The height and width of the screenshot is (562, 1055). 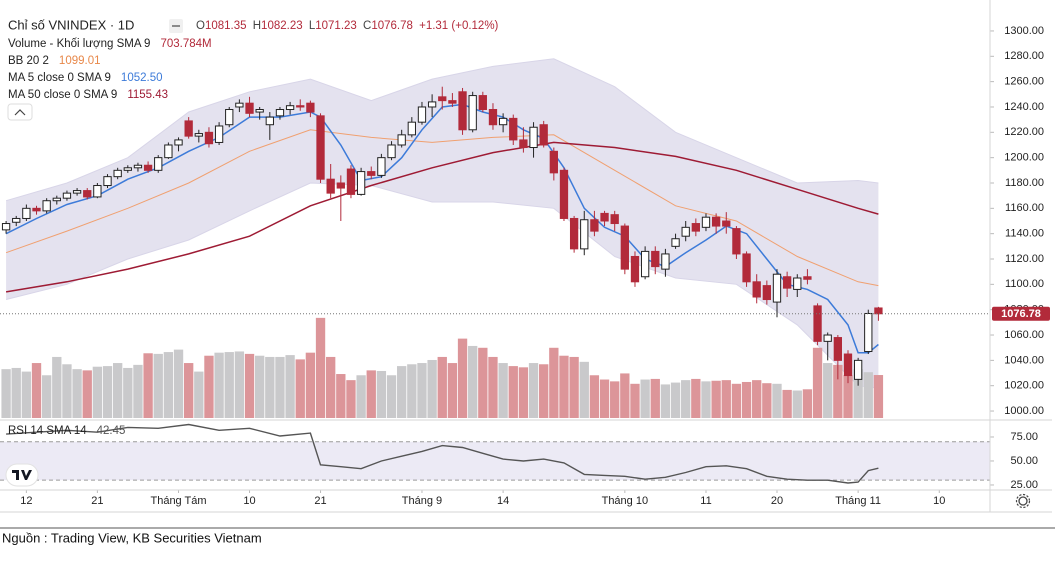 I want to click on collapse-icon, so click(x=20, y=112).